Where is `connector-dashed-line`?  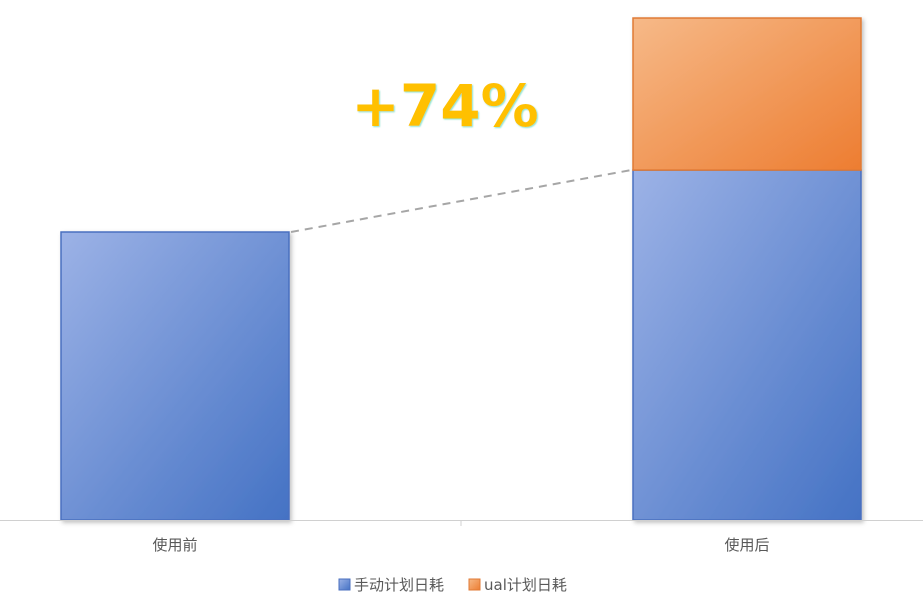
connector-dashed-line is located at coordinates (461, 201).